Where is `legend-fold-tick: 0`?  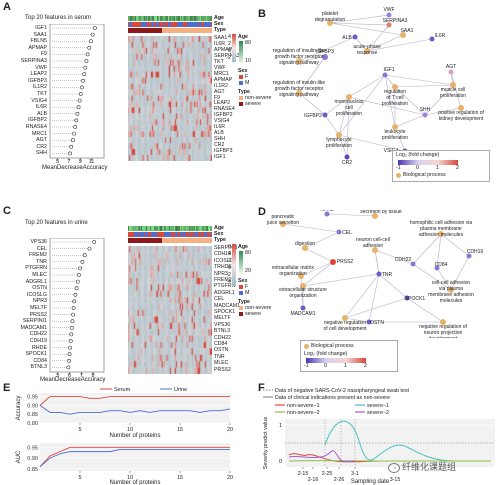 legend-fold-tick: 0 is located at coordinates (325, 366).